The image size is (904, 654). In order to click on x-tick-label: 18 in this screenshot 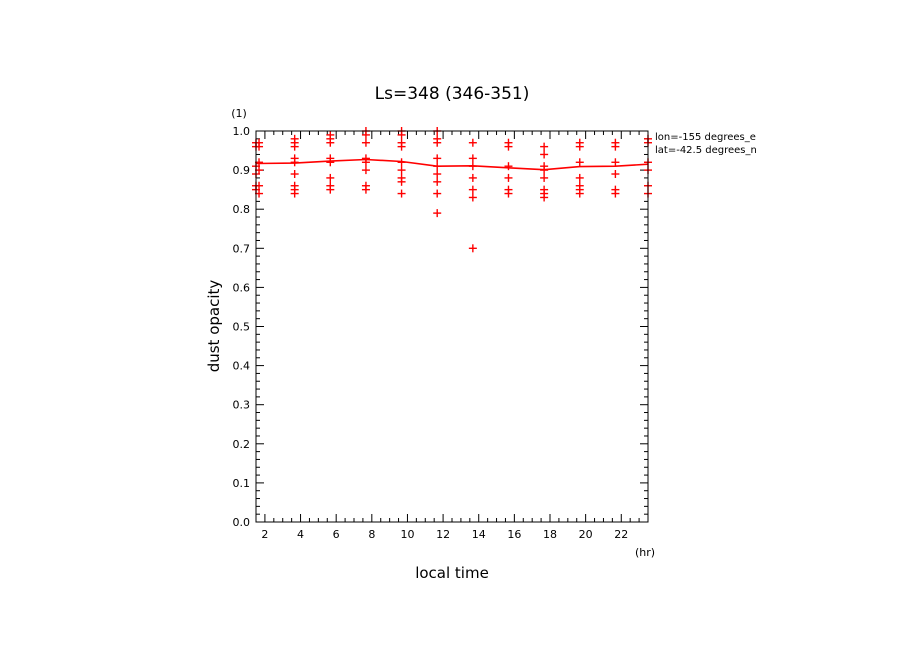, I will do `click(550, 534)`.